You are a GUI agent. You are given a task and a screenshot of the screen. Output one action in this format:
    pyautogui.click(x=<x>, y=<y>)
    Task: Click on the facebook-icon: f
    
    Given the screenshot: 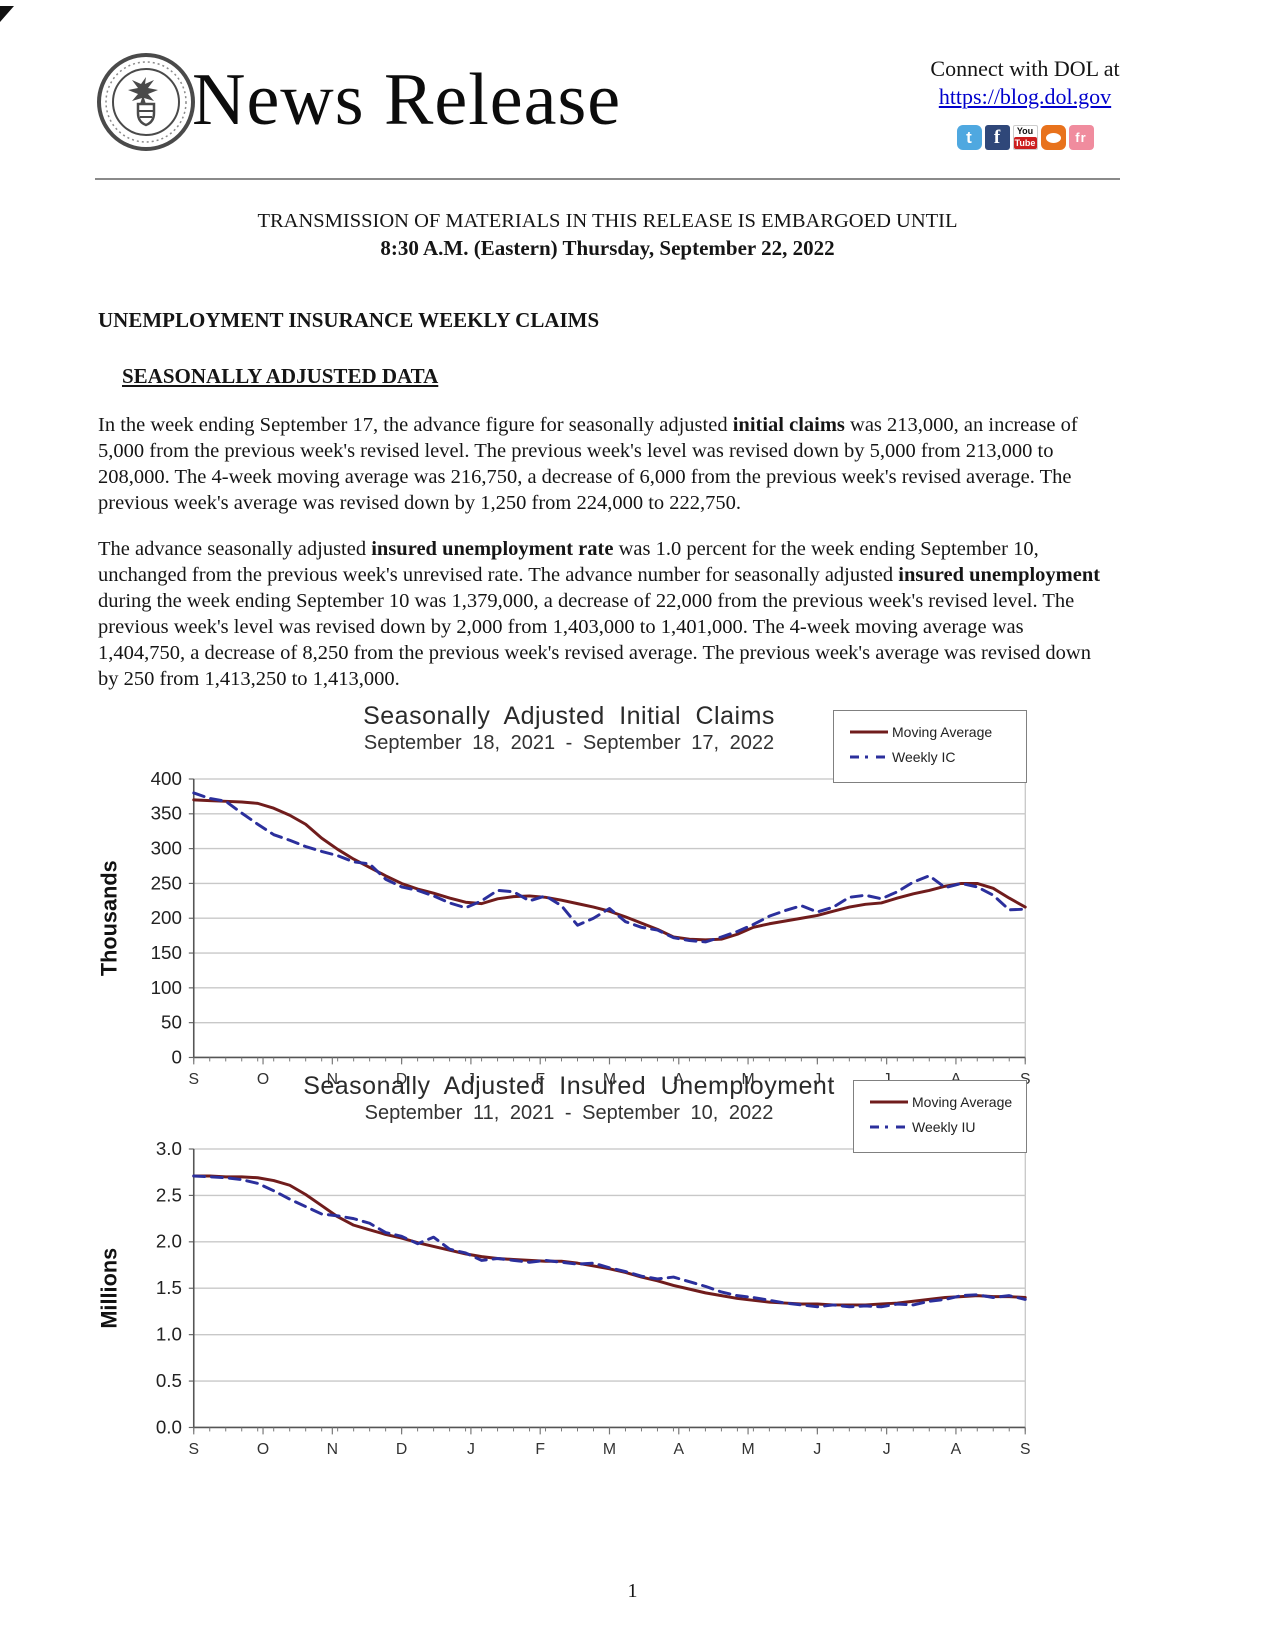 What is the action you would take?
    pyautogui.click(x=997, y=137)
    